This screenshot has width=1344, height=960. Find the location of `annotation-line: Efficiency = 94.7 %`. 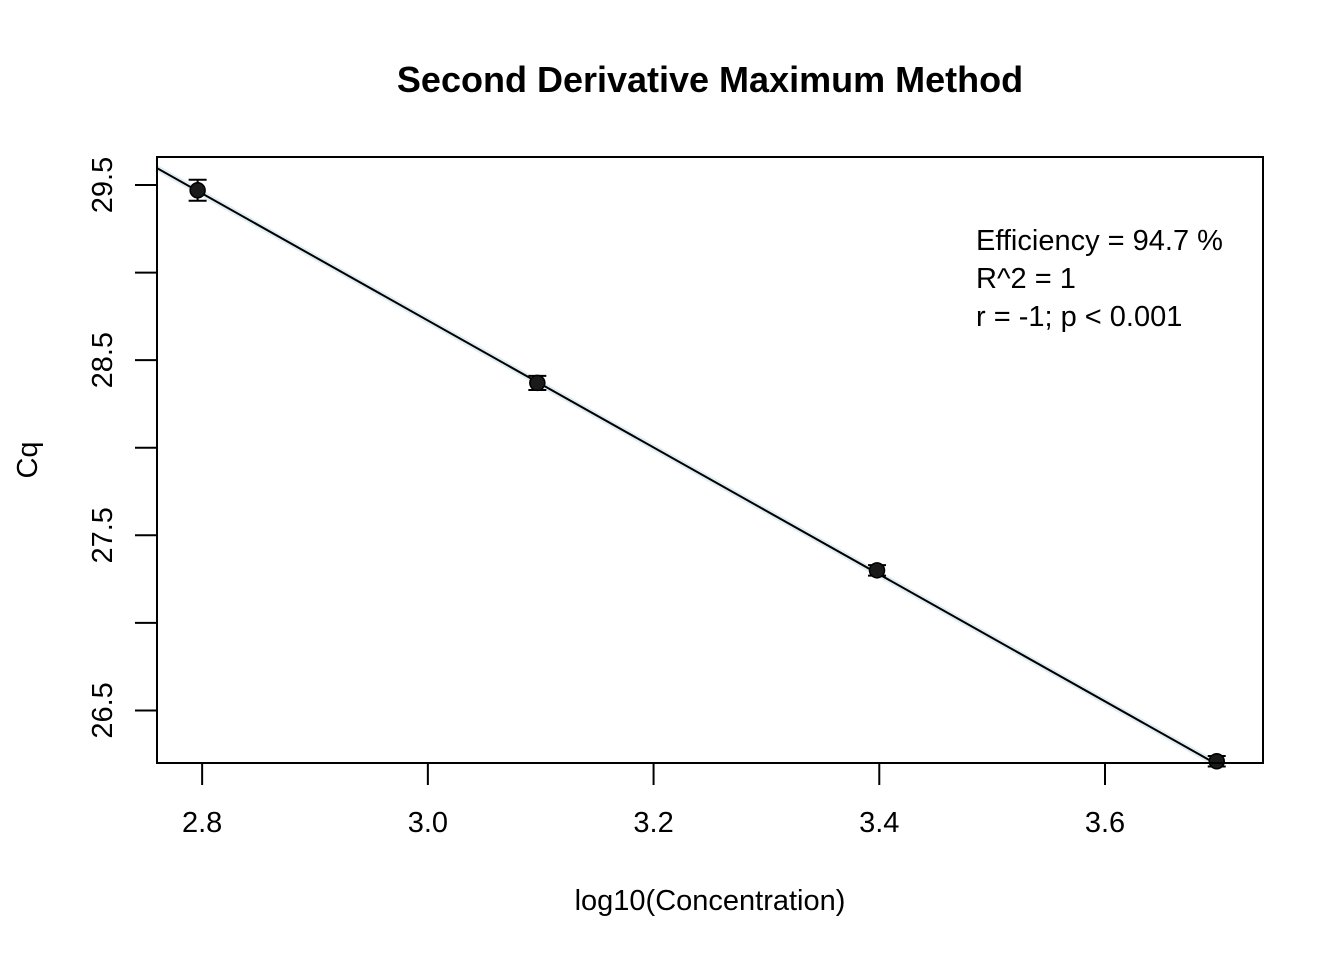

annotation-line: Efficiency = 94.7 % is located at coordinates (1099, 241).